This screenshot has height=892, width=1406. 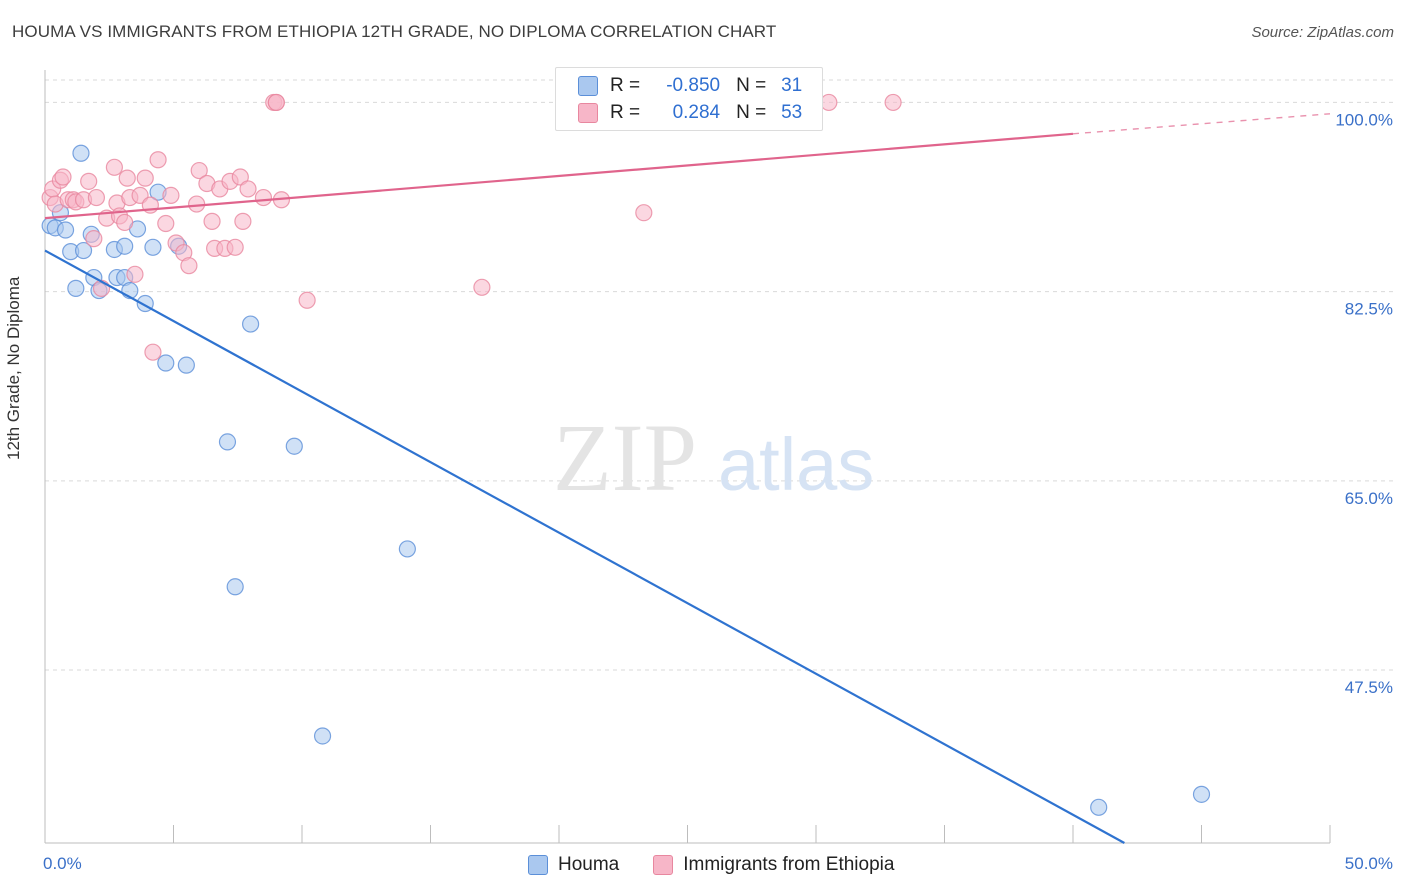 I want to click on legend-n-value: 53, so click(x=792, y=112).